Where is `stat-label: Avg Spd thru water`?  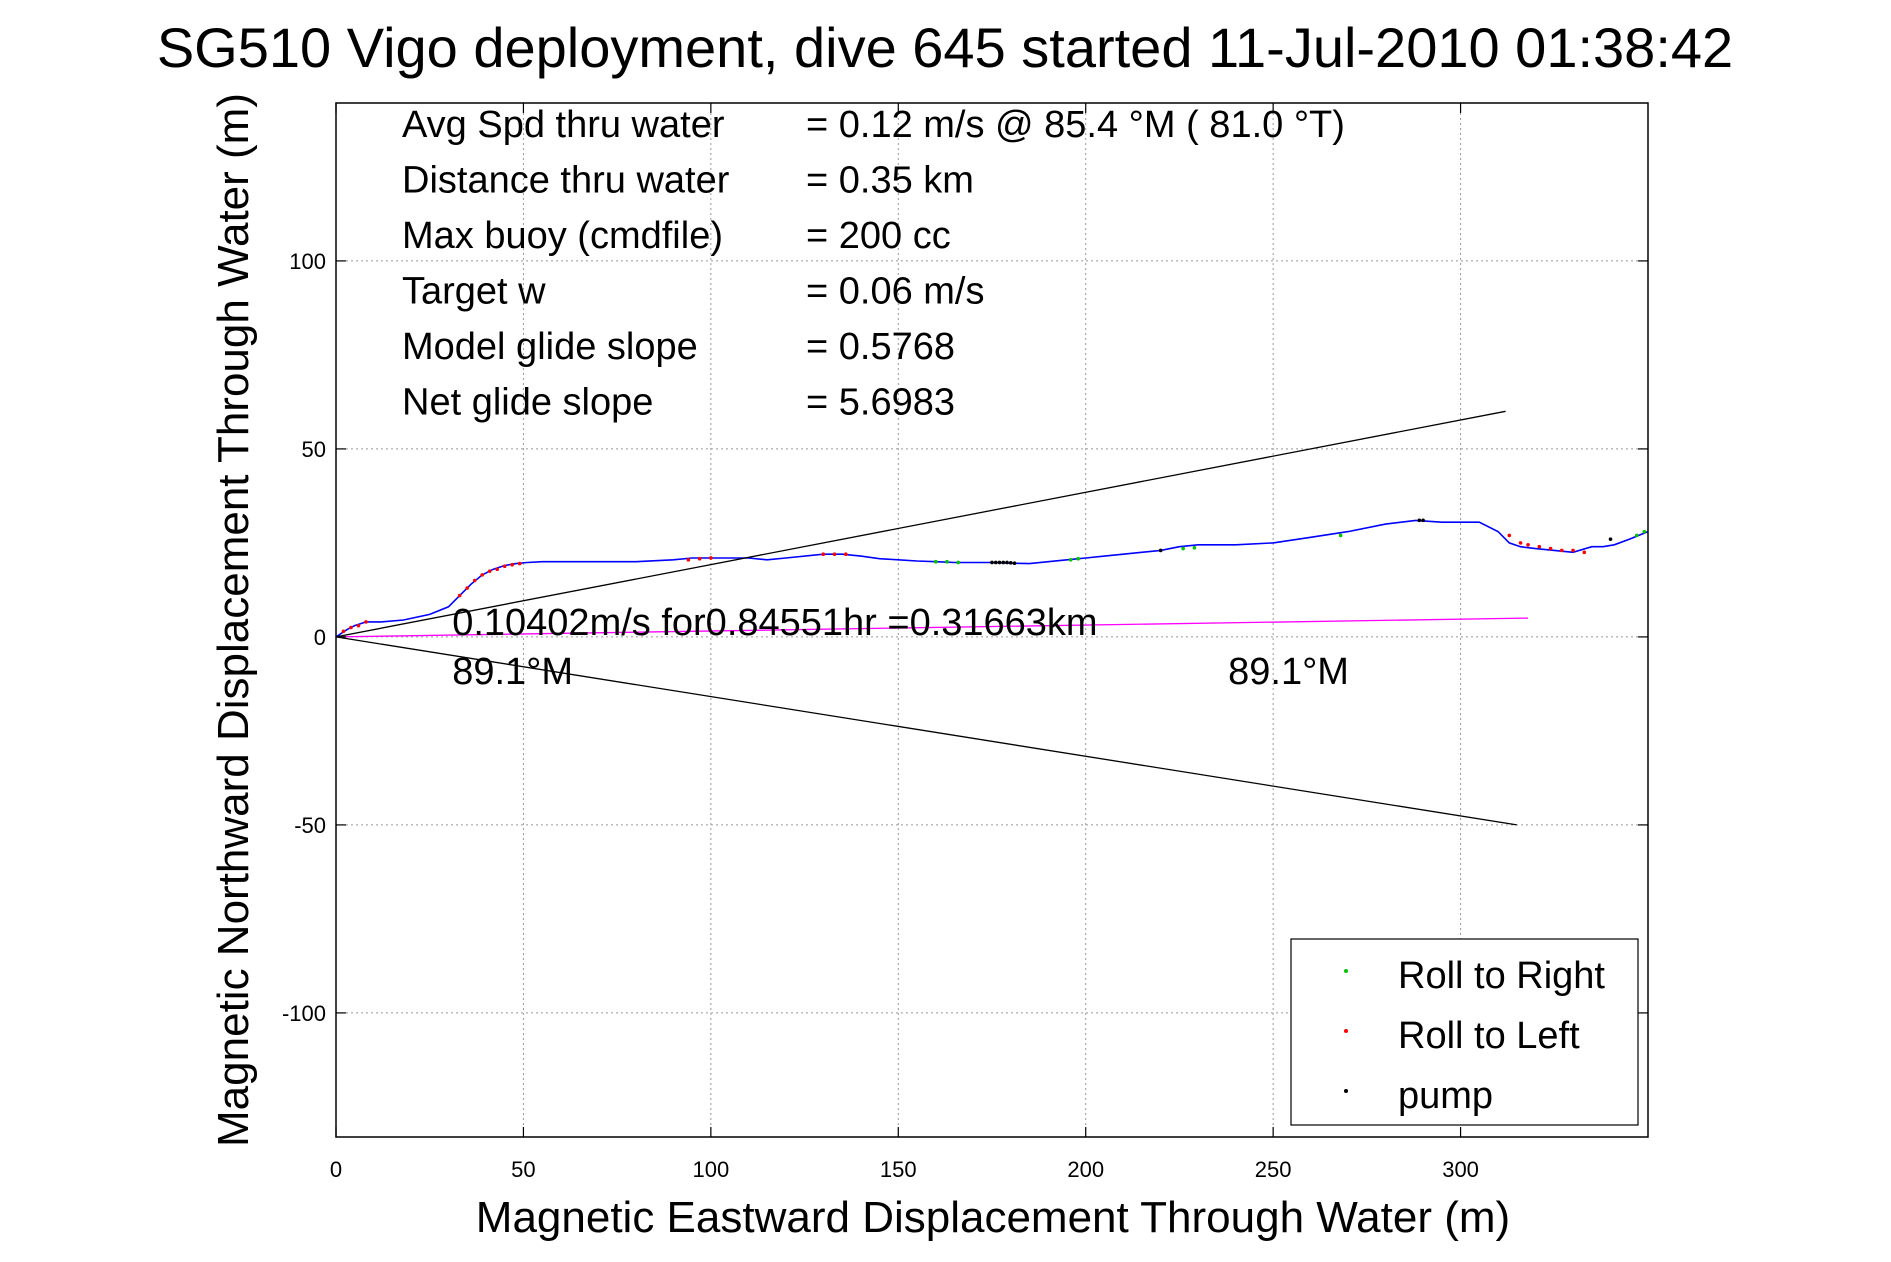 stat-label: Avg Spd thru water is located at coordinates (563, 125).